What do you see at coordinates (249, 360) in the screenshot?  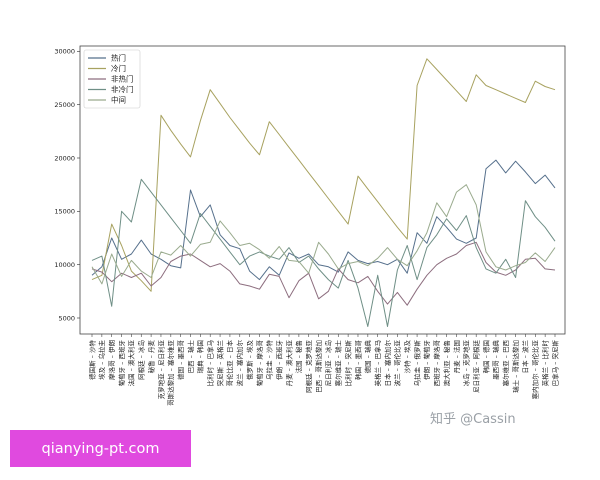 I see `x-tick-label: 俄罗斯 – 埃及` at bounding box center [249, 360].